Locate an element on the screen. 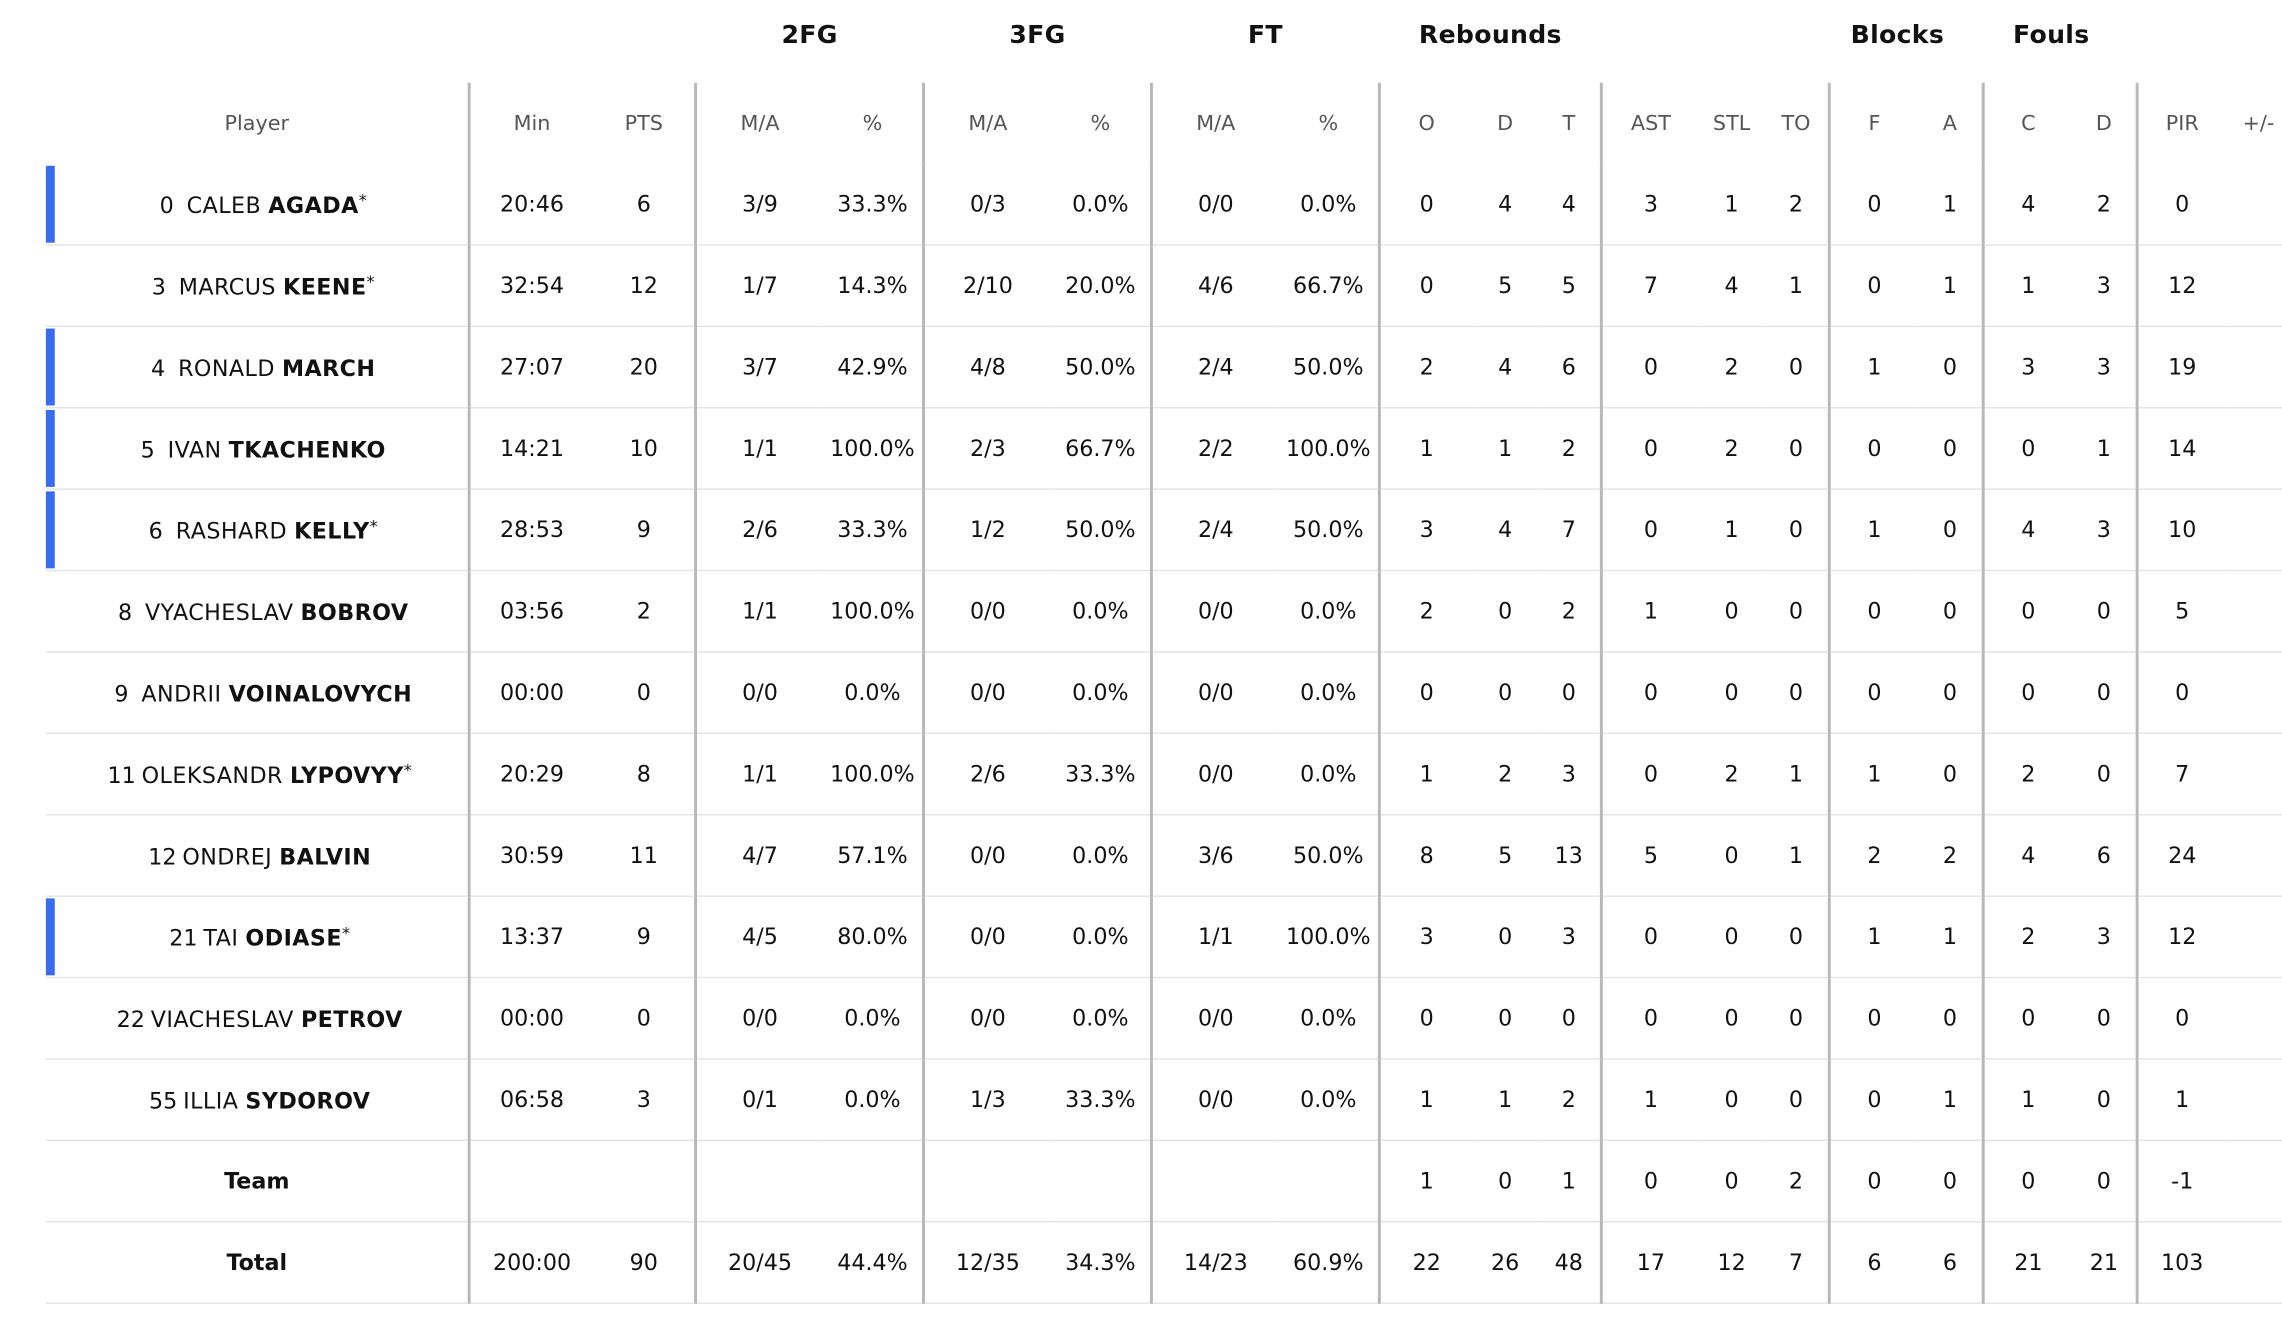 The height and width of the screenshot is (1317, 2282). player-cell: 12 ONDREJ BALVIN is located at coordinates (257, 855).